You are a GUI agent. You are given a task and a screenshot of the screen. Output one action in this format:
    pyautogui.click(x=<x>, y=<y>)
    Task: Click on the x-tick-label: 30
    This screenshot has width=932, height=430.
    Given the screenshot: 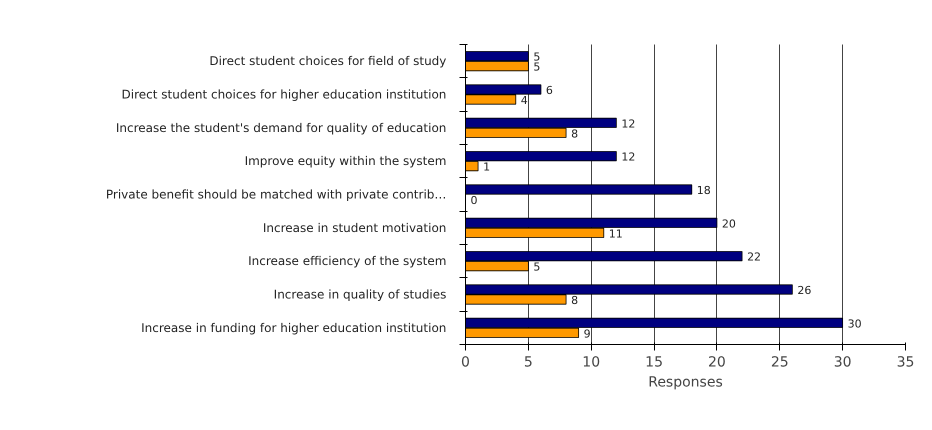 What is the action you would take?
    pyautogui.click(x=843, y=362)
    